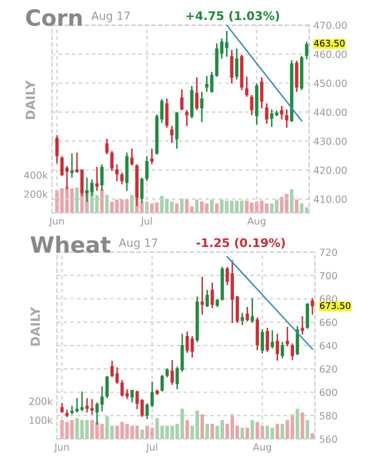 This screenshot has height=466, width=385. I want to click on text: -1.25 (0.19%), so click(240, 243).